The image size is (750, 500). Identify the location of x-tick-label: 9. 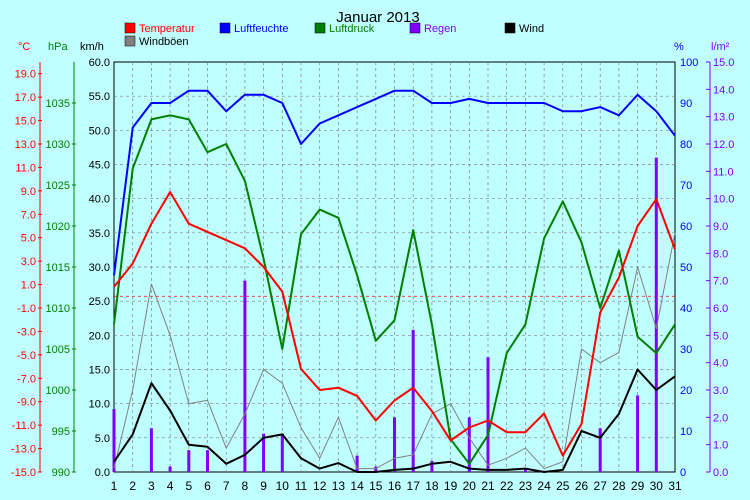
(263, 486).